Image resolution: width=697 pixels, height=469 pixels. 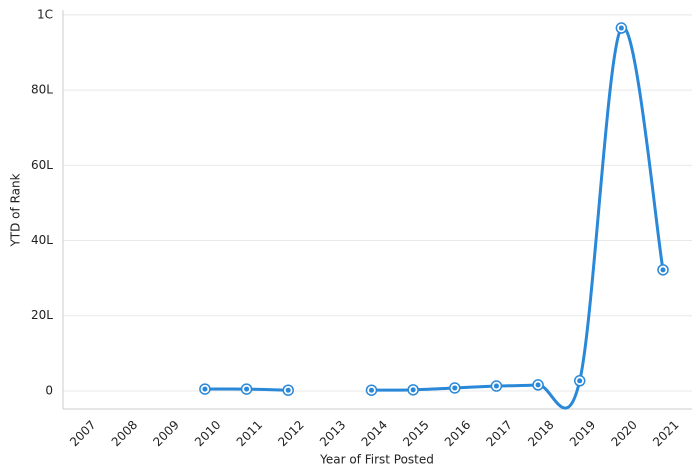 I want to click on x-tick-label: 2021, so click(x=665, y=433).